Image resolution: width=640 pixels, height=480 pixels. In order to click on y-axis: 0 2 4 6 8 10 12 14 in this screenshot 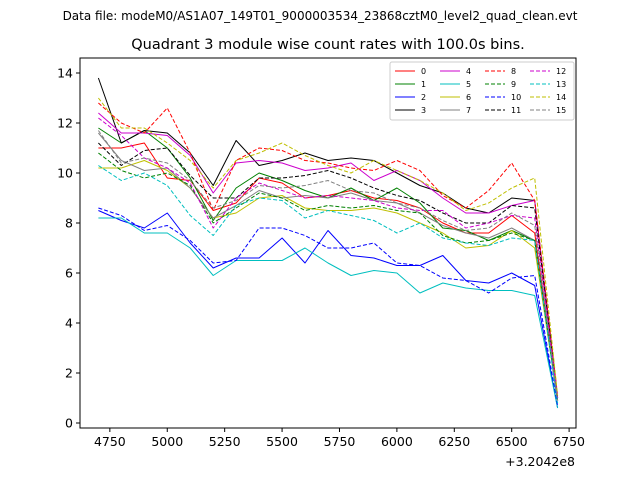, I will do `click(68, 248)`.